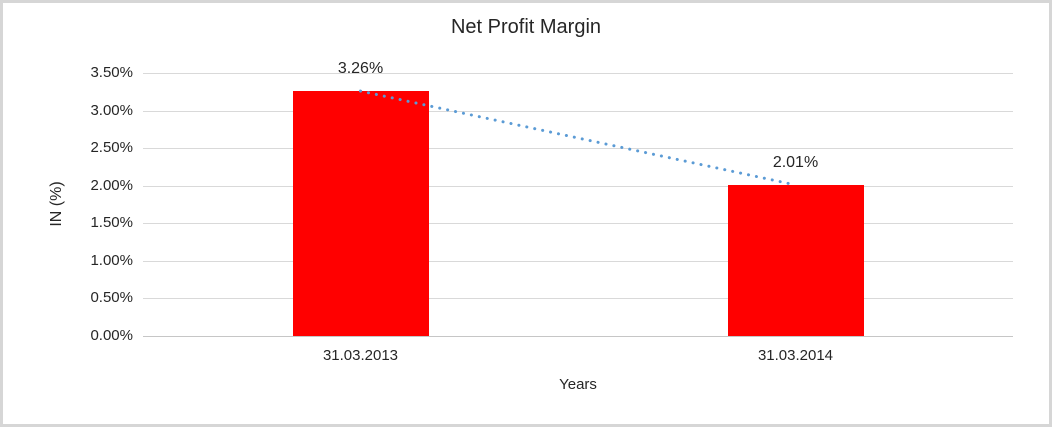 This screenshot has width=1052, height=427. Describe the element at coordinates (111, 298) in the screenshot. I see `y-tick-label: 0.50%` at that location.